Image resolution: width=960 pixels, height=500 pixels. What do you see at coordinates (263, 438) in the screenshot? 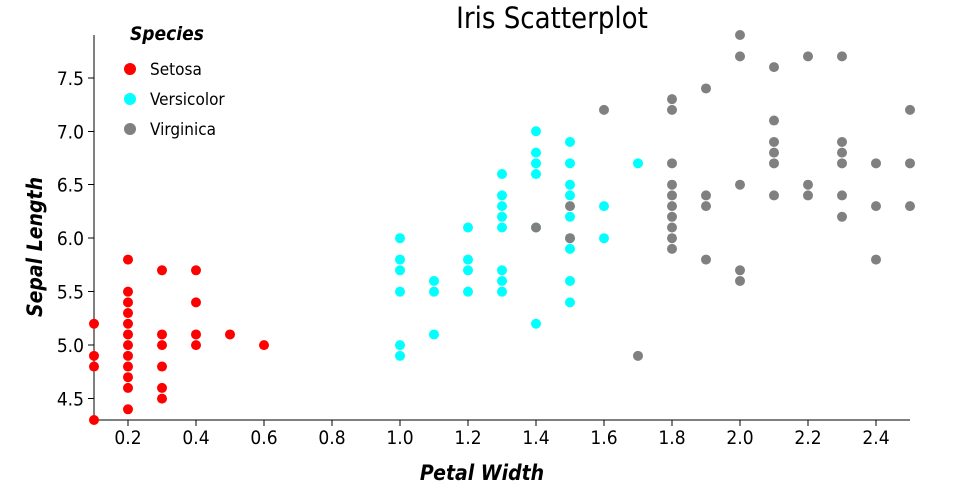
I see `x-tick-label: 0.6` at bounding box center [263, 438].